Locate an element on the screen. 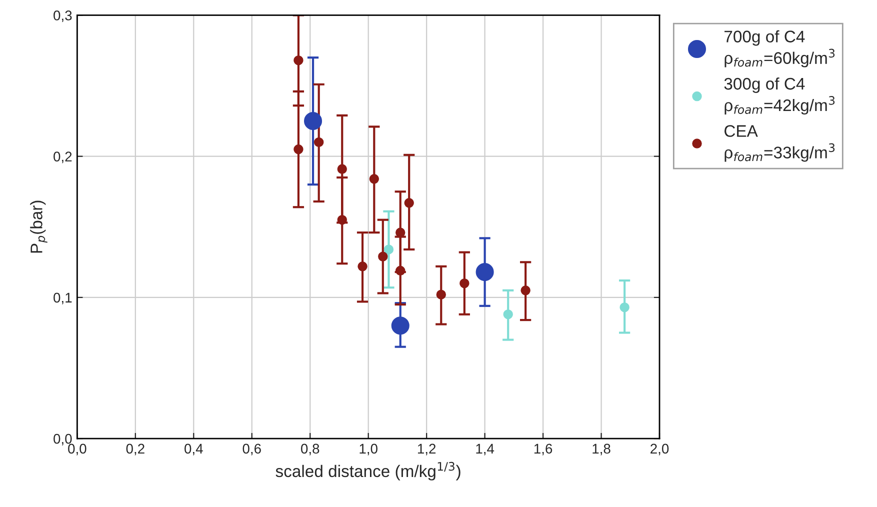 The image size is (877, 507). x-tick-label: 1,4 is located at coordinates (485, 450).